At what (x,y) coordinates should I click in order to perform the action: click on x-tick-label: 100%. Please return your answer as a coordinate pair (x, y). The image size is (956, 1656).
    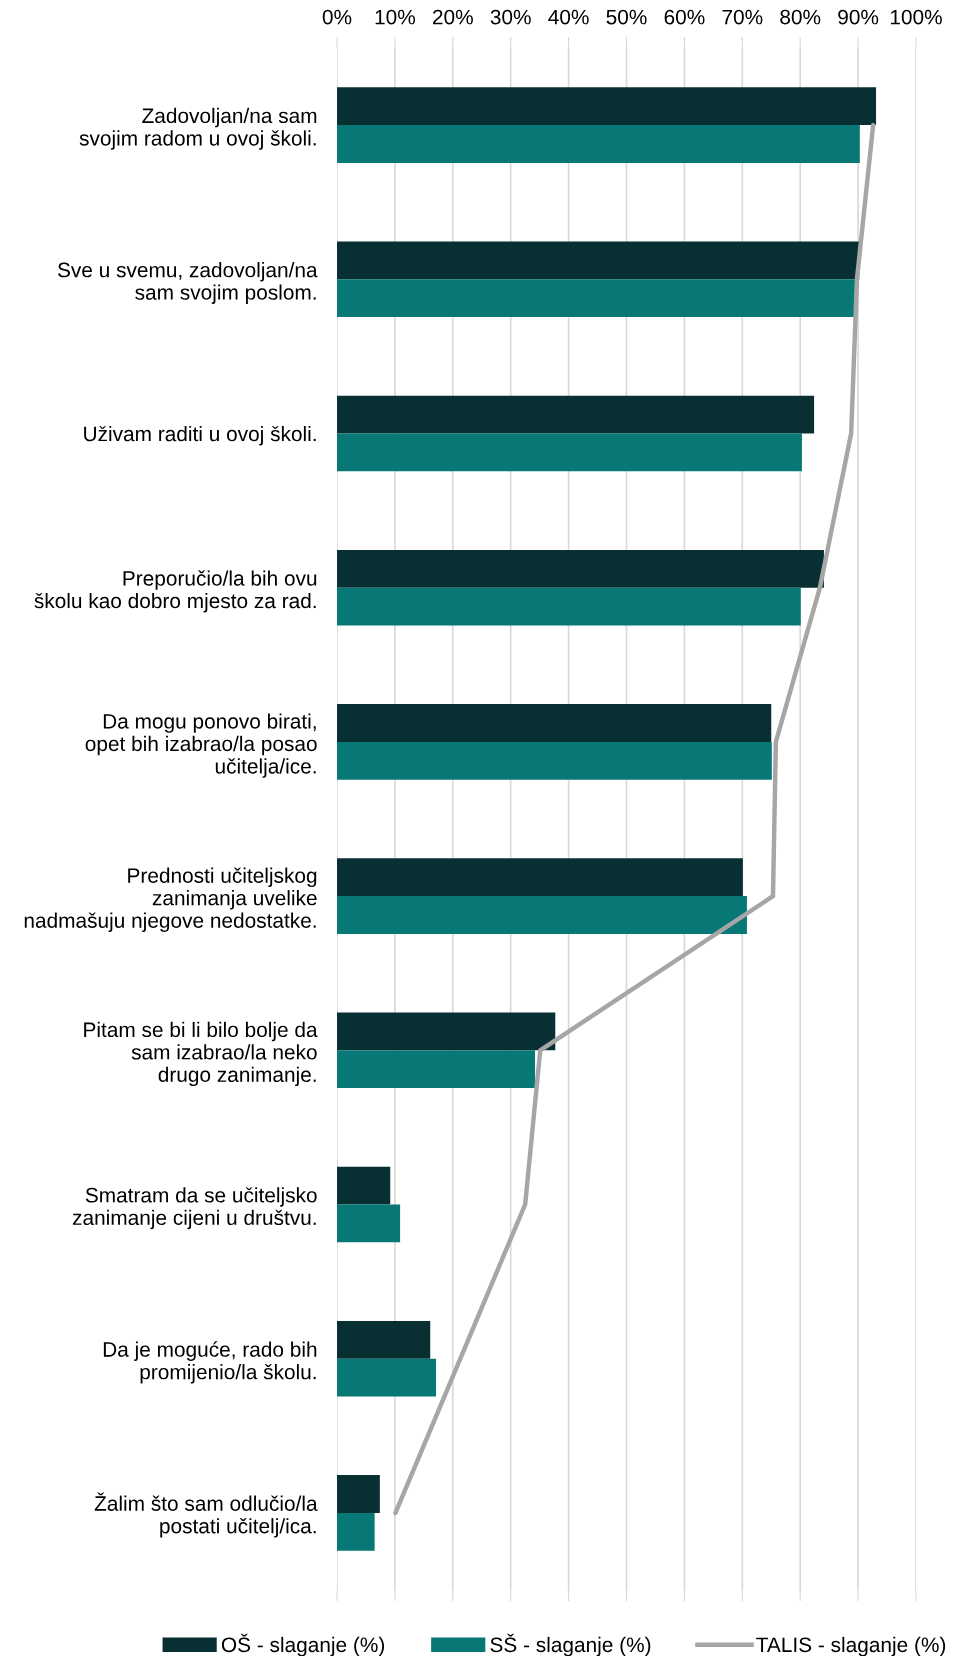
    Looking at the image, I should click on (916, 17).